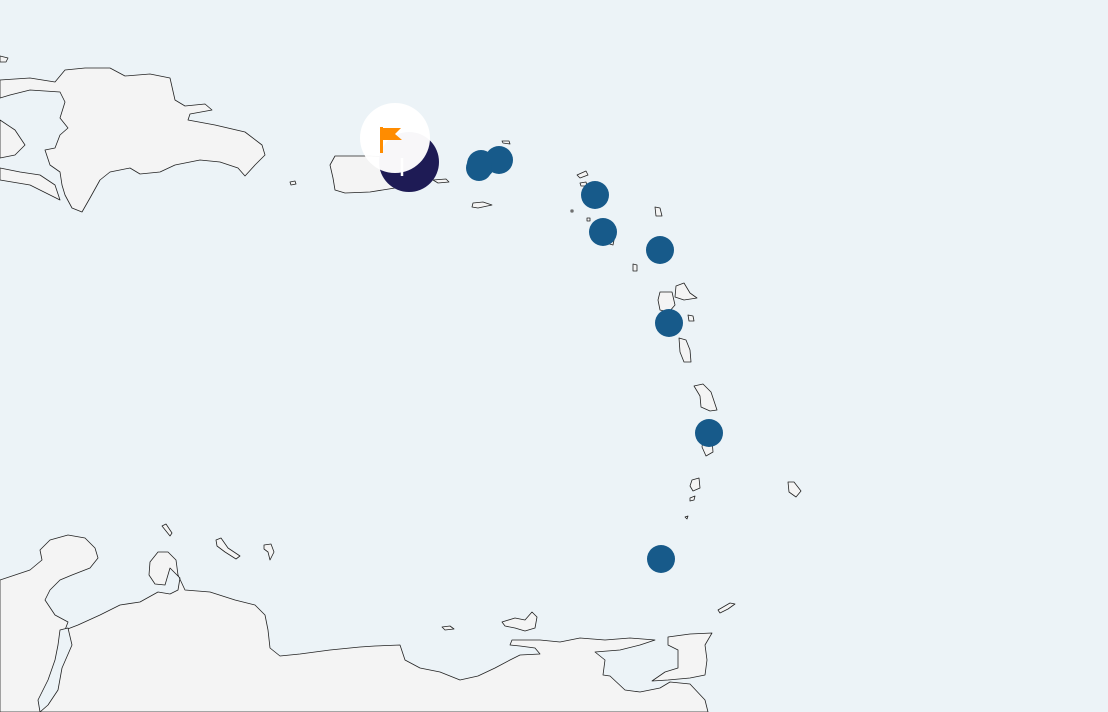  What do you see at coordinates (489, 621) in the screenshot?
I see `land-margarita` at bounding box center [489, 621].